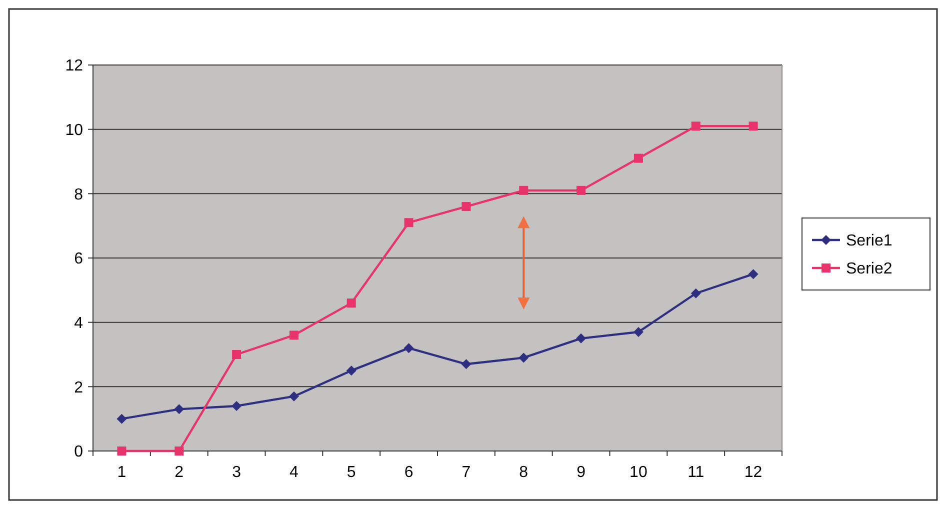 The height and width of the screenshot is (509, 946). I want to click on y-tick-label: 6, so click(79, 259).